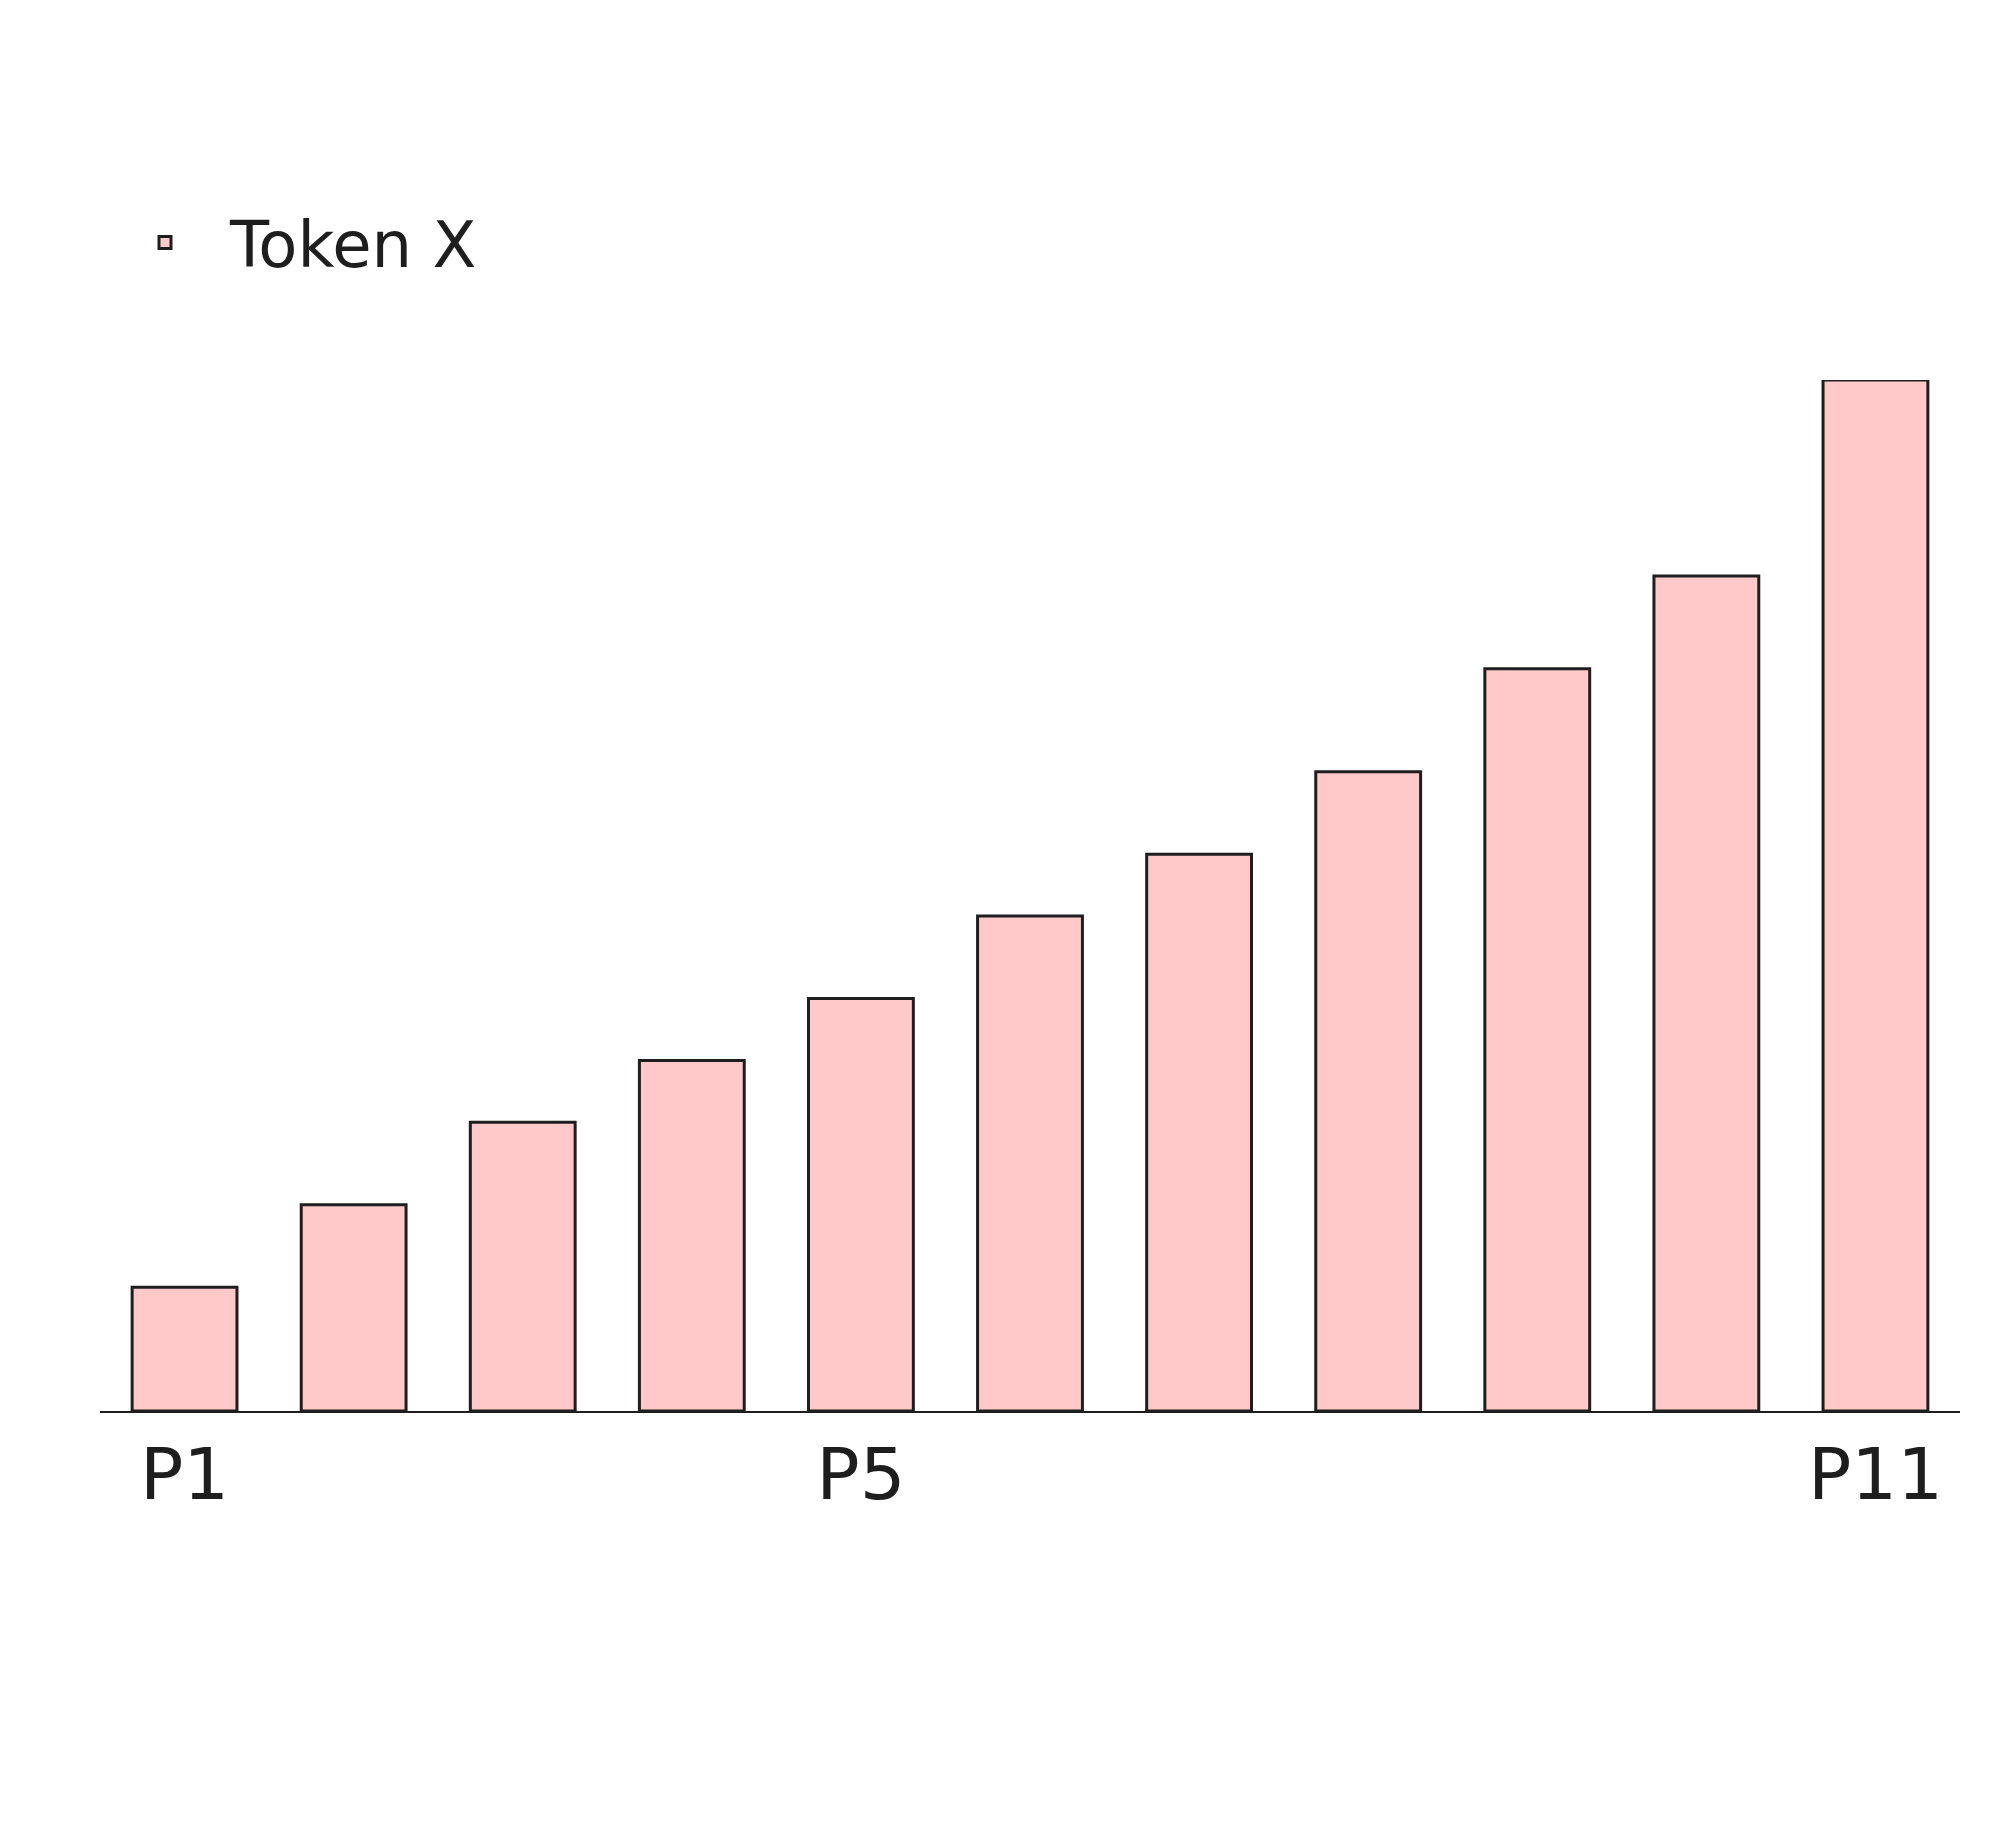  I want to click on x-tick-label: P5, so click(861, 1474).